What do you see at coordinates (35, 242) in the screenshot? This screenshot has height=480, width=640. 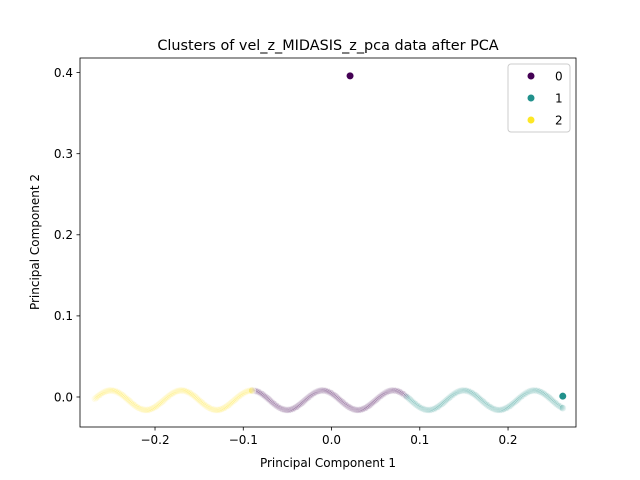 I see `y-axis-label: Principal Component 2` at bounding box center [35, 242].